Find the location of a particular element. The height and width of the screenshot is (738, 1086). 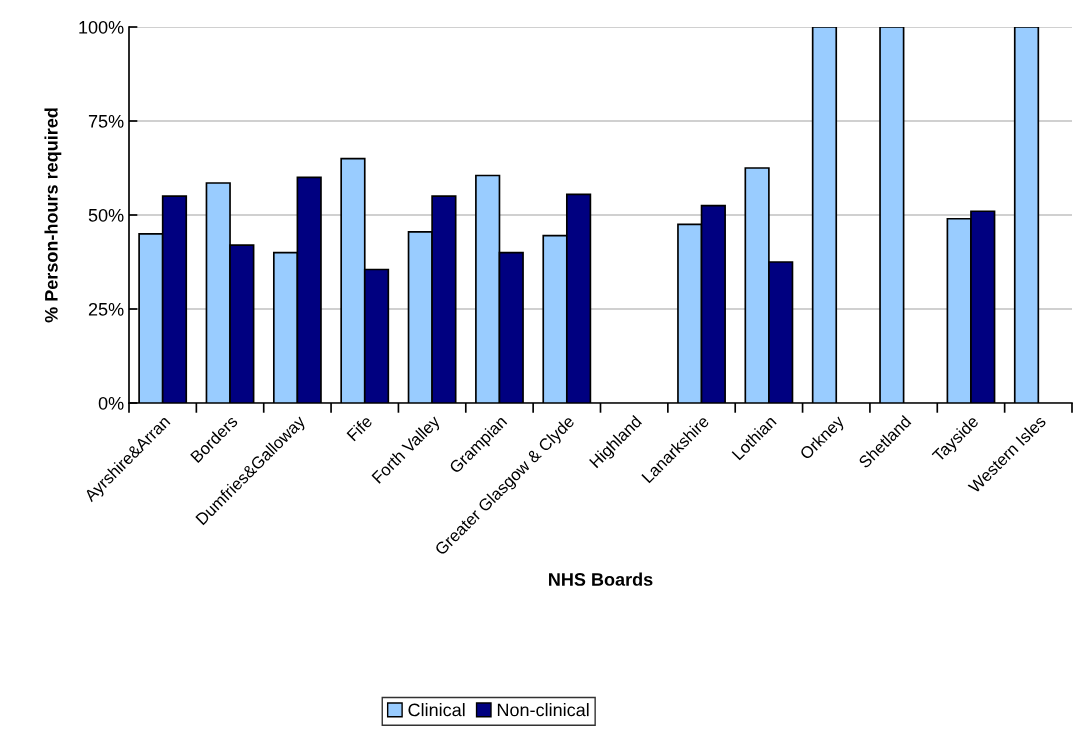

y-tick-label: 50% is located at coordinates (106, 215).